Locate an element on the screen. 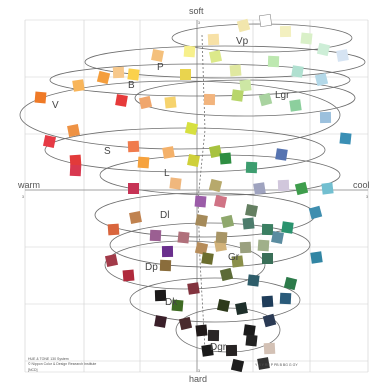 The width and height of the screenshot is (378, 385). zone-label-dk: Dk is located at coordinates (171, 302).